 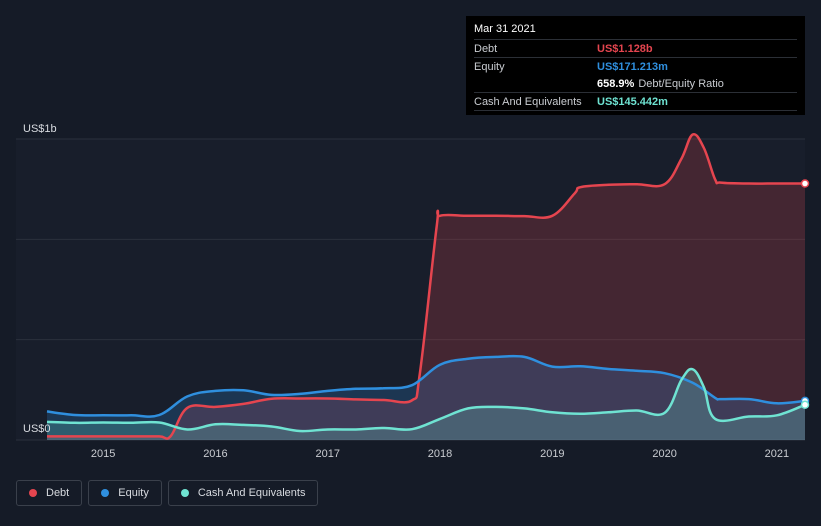 I want to click on tooltip-ratio-label: Debt/Equity Ratio, so click(x=681, y=83).